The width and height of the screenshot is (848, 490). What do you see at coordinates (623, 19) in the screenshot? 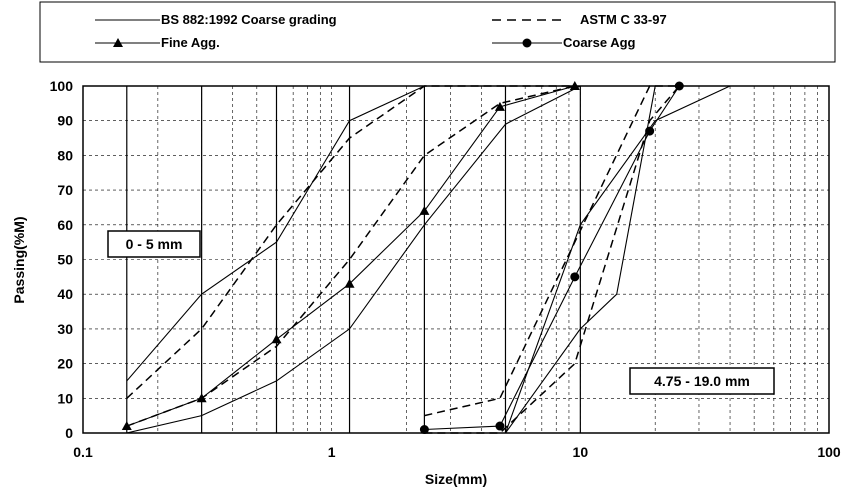
I see `legend-label-astm: ASTM C 33-97` at bounding box center [623, 19].